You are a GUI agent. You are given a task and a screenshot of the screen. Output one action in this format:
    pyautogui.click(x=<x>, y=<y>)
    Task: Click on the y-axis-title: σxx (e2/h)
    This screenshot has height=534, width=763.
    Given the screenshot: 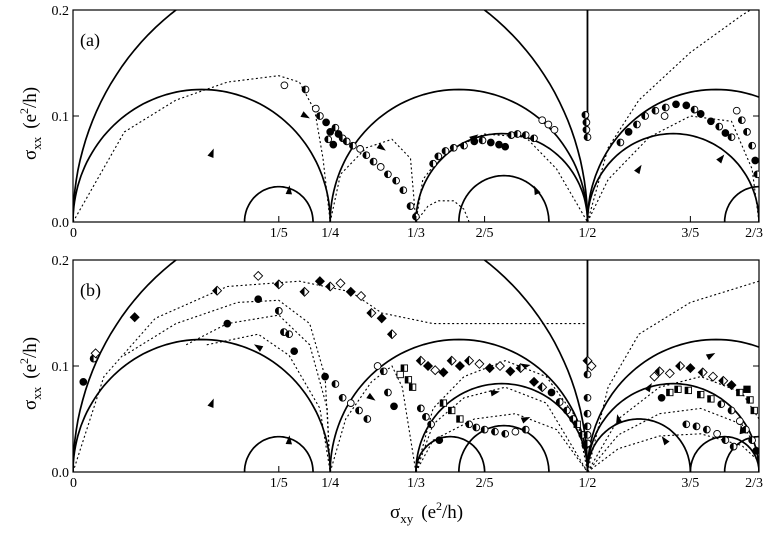 What is the action you would take?
    pyautogui.click(x=30, y=123)
    